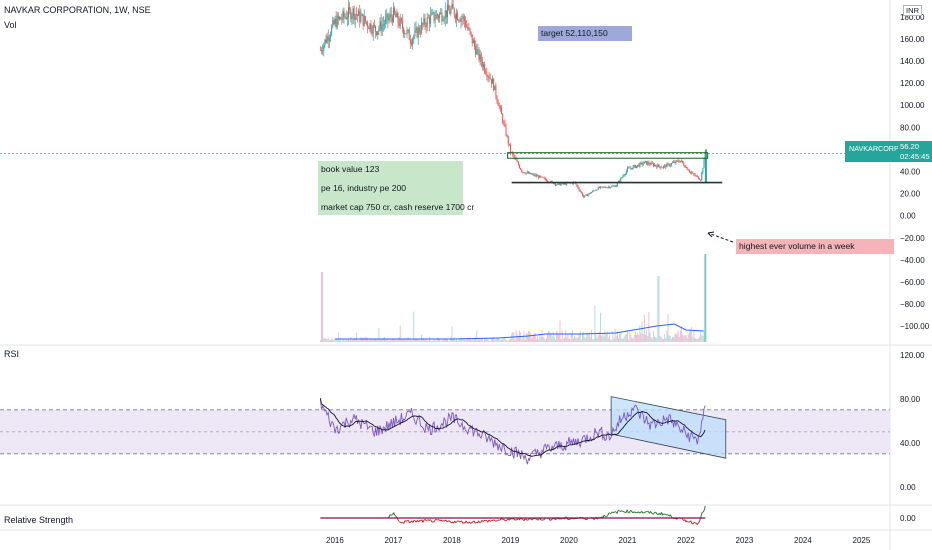 The image size is (932, 550). I want to click on rsi-tick-label: 40.00, so click(910, 443).